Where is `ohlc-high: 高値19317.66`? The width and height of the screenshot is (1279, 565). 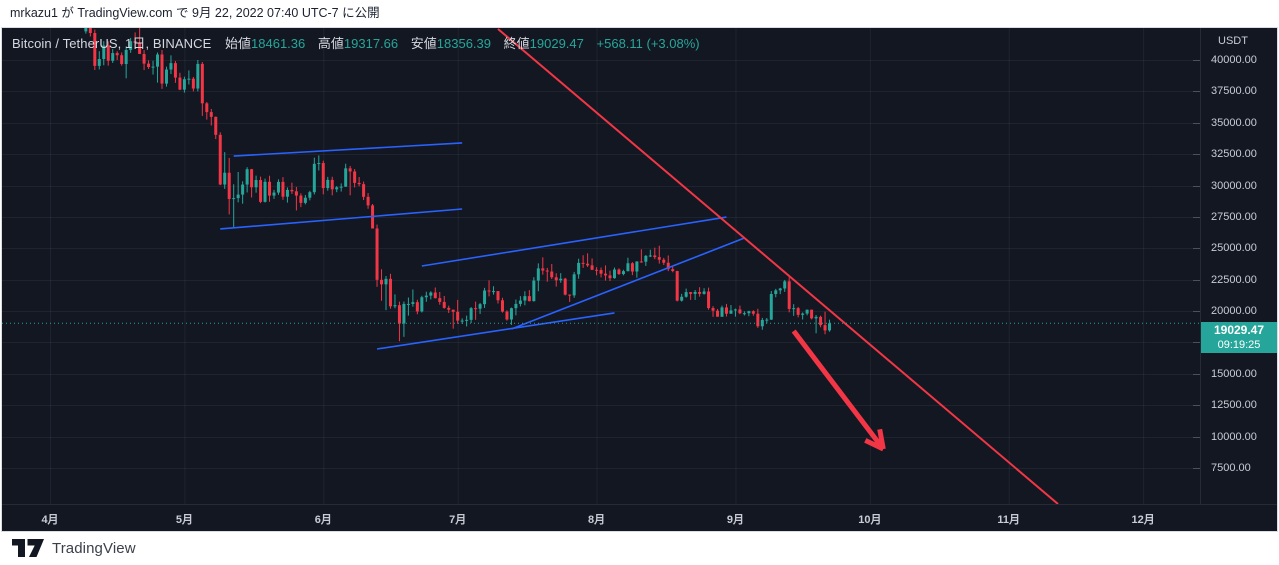 ohlc-high: 高値19317.66 is located at coordinates (358, 43).